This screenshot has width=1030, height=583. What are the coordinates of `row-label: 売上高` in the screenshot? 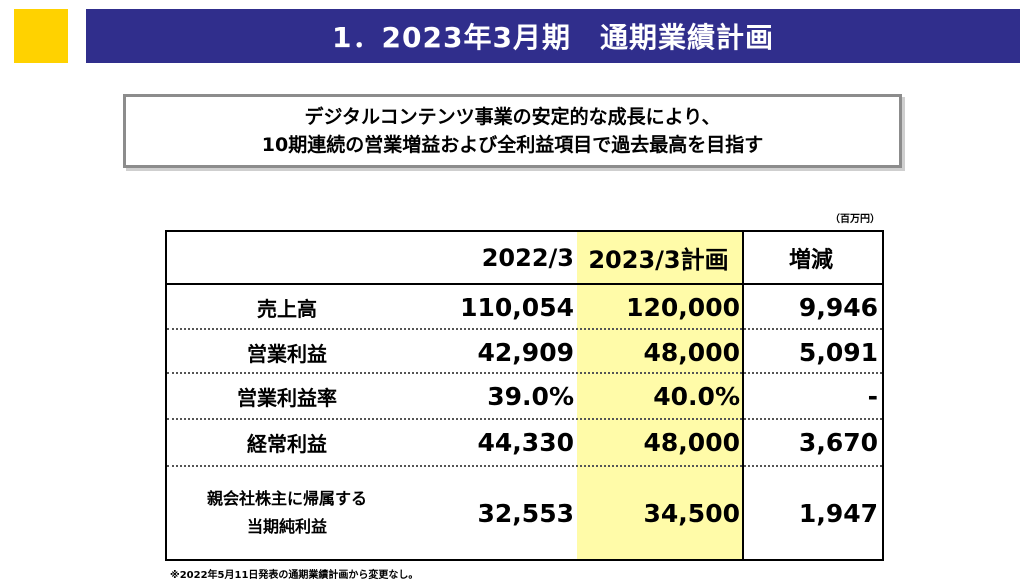 It's located at (287, 308).